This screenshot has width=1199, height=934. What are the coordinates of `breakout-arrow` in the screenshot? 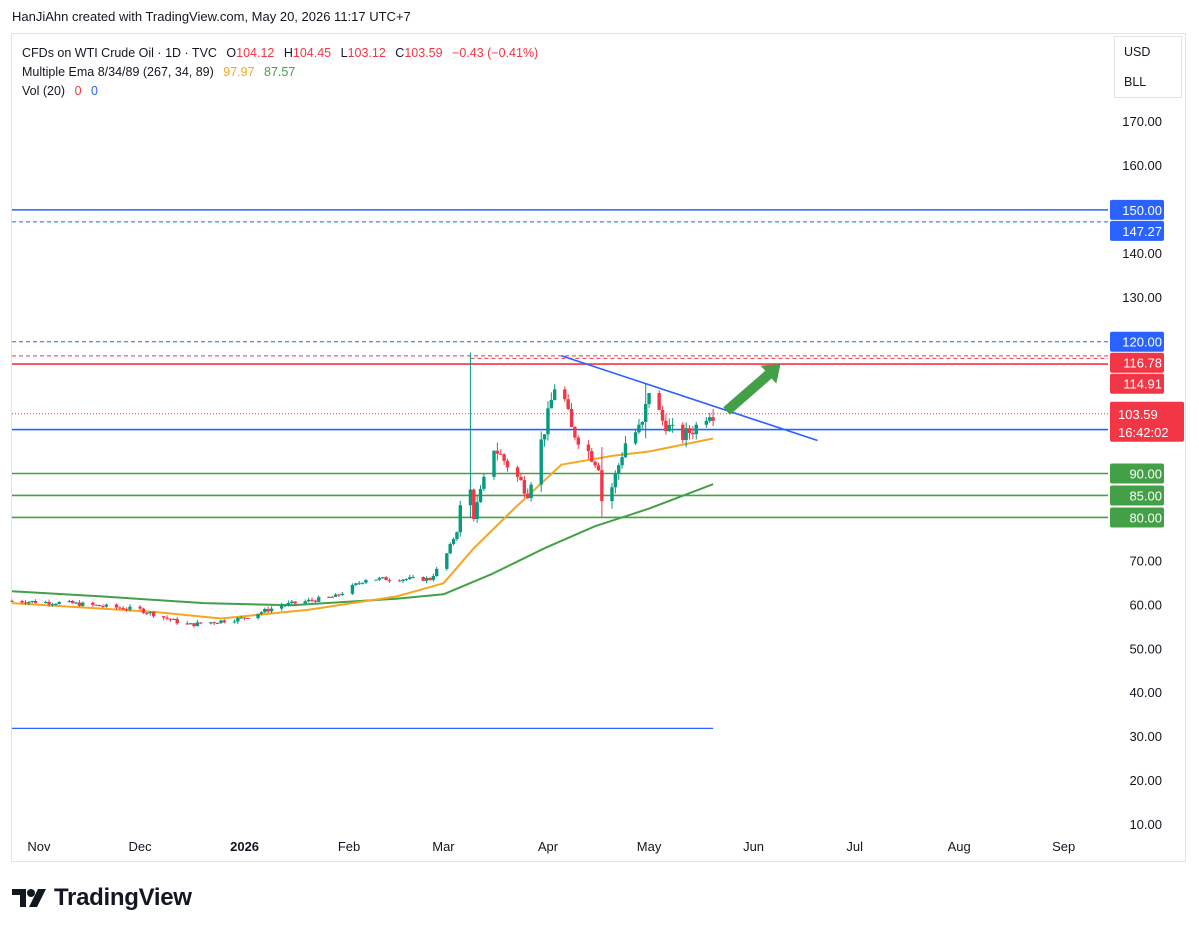 It's located at (752, 389).